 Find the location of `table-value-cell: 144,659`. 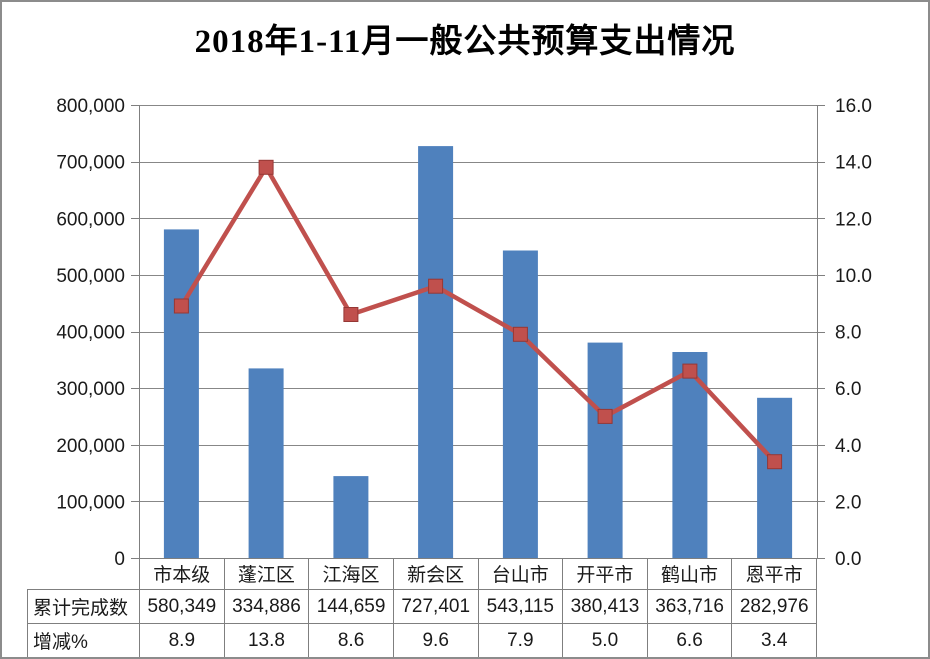

table-value-cell: 144,659 is located at coordinates (351, 606).